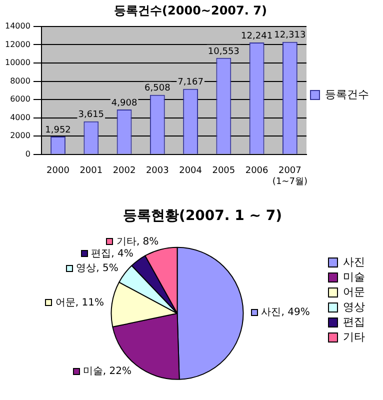 The height and width of the screenshot is (400, 383). I want to click on x-tick-label: 2005, so click(224, 171).